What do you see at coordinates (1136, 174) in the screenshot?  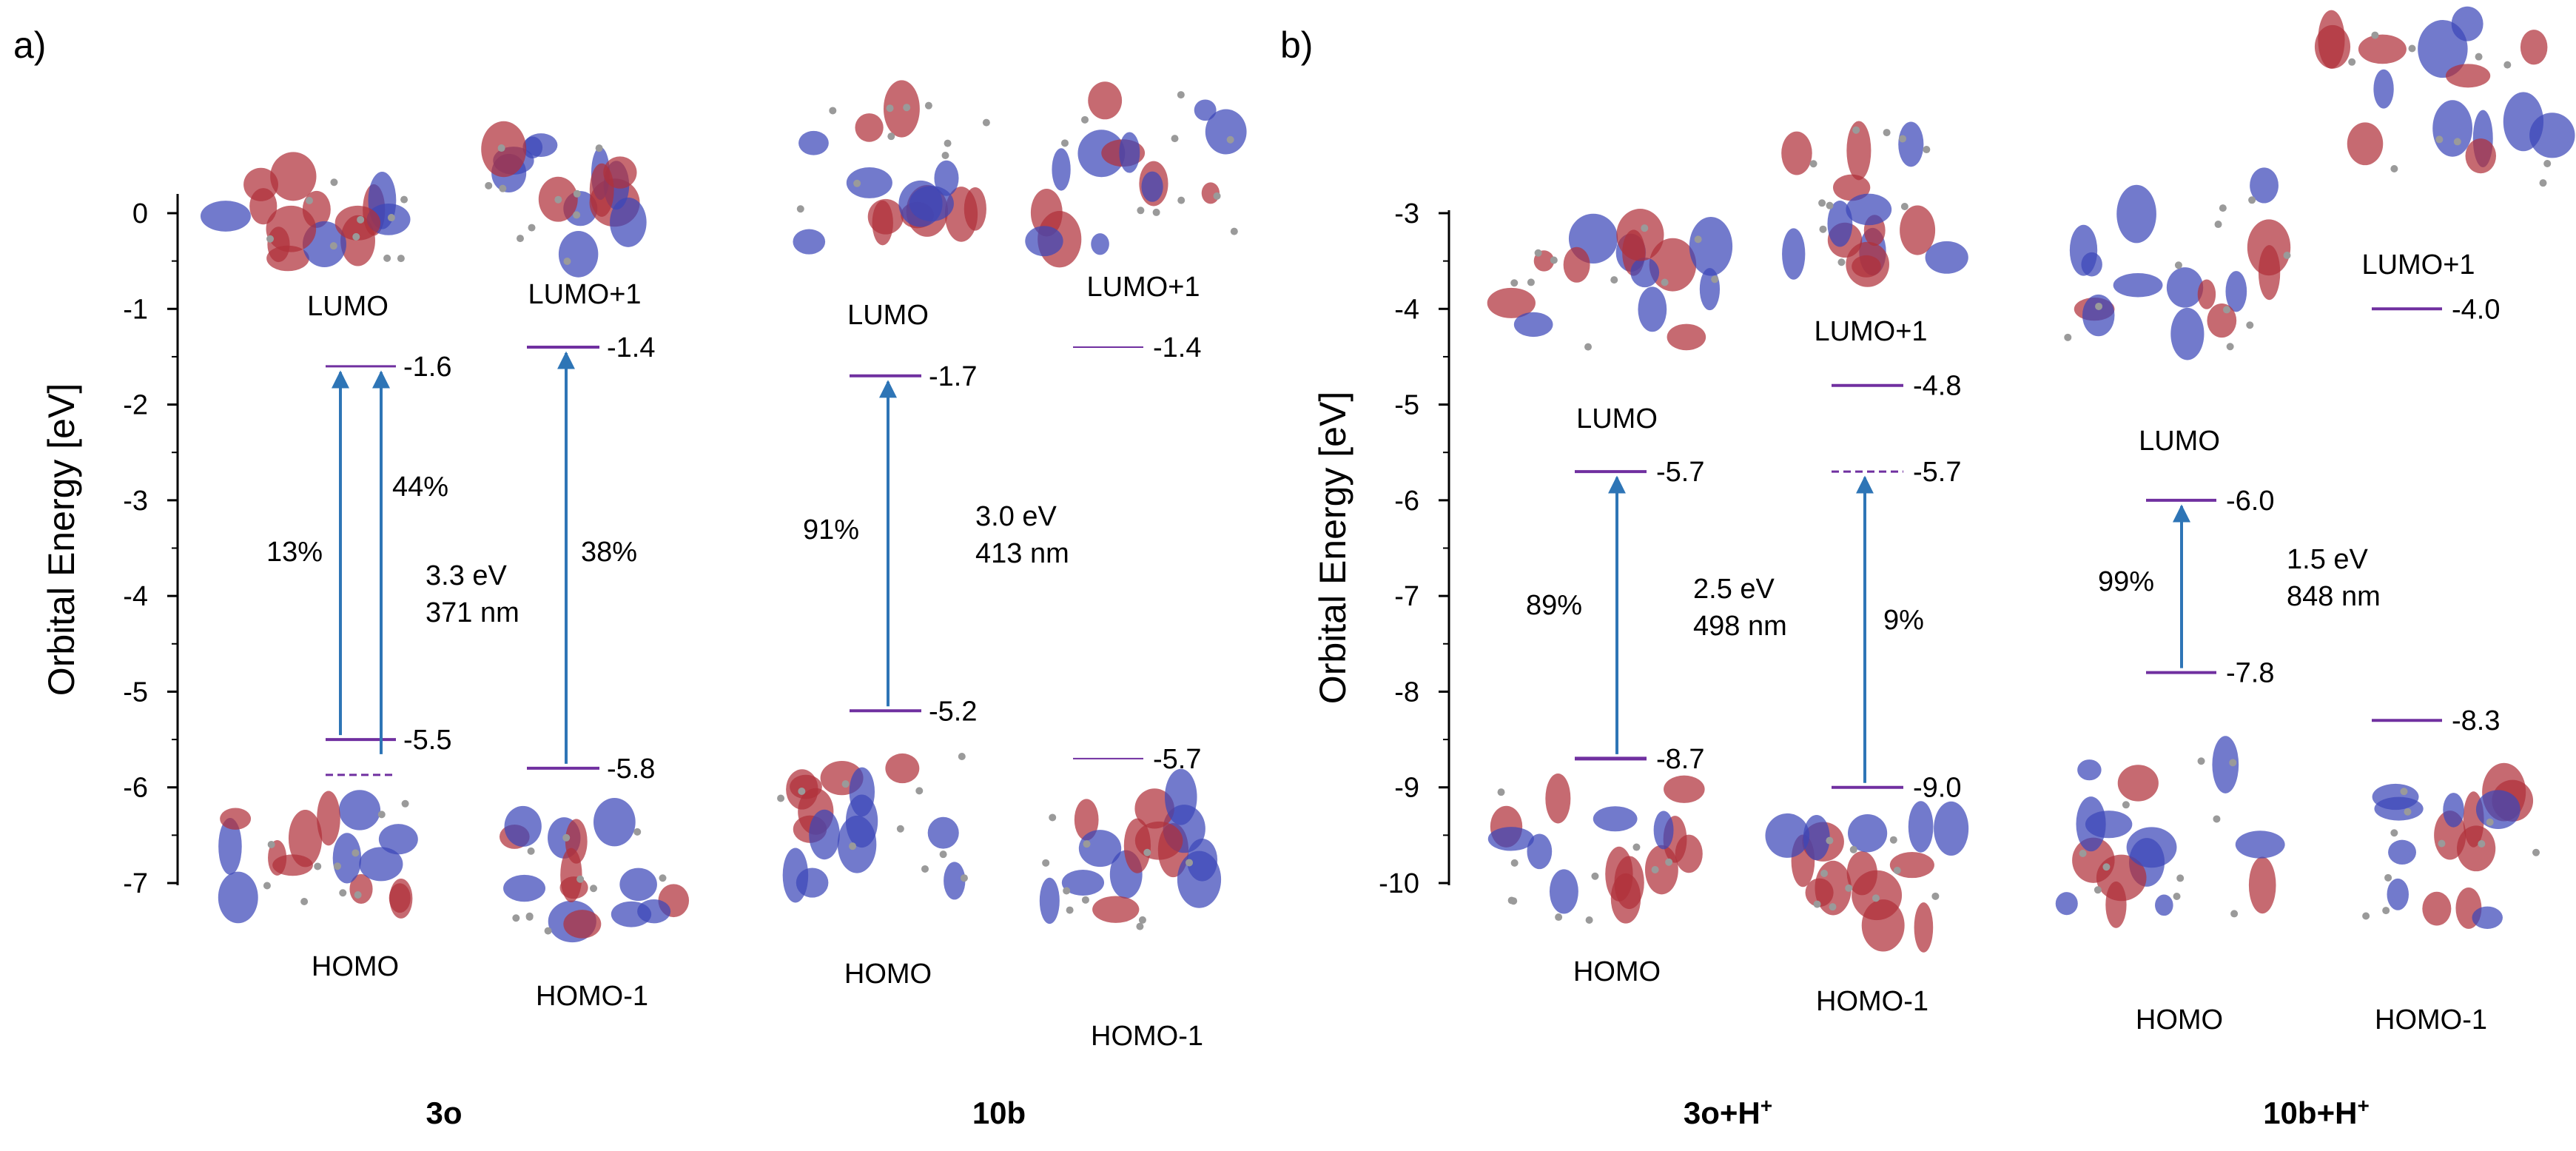 I see `orbital-image-10b-lumo1` at bounding box center [1136, 174].